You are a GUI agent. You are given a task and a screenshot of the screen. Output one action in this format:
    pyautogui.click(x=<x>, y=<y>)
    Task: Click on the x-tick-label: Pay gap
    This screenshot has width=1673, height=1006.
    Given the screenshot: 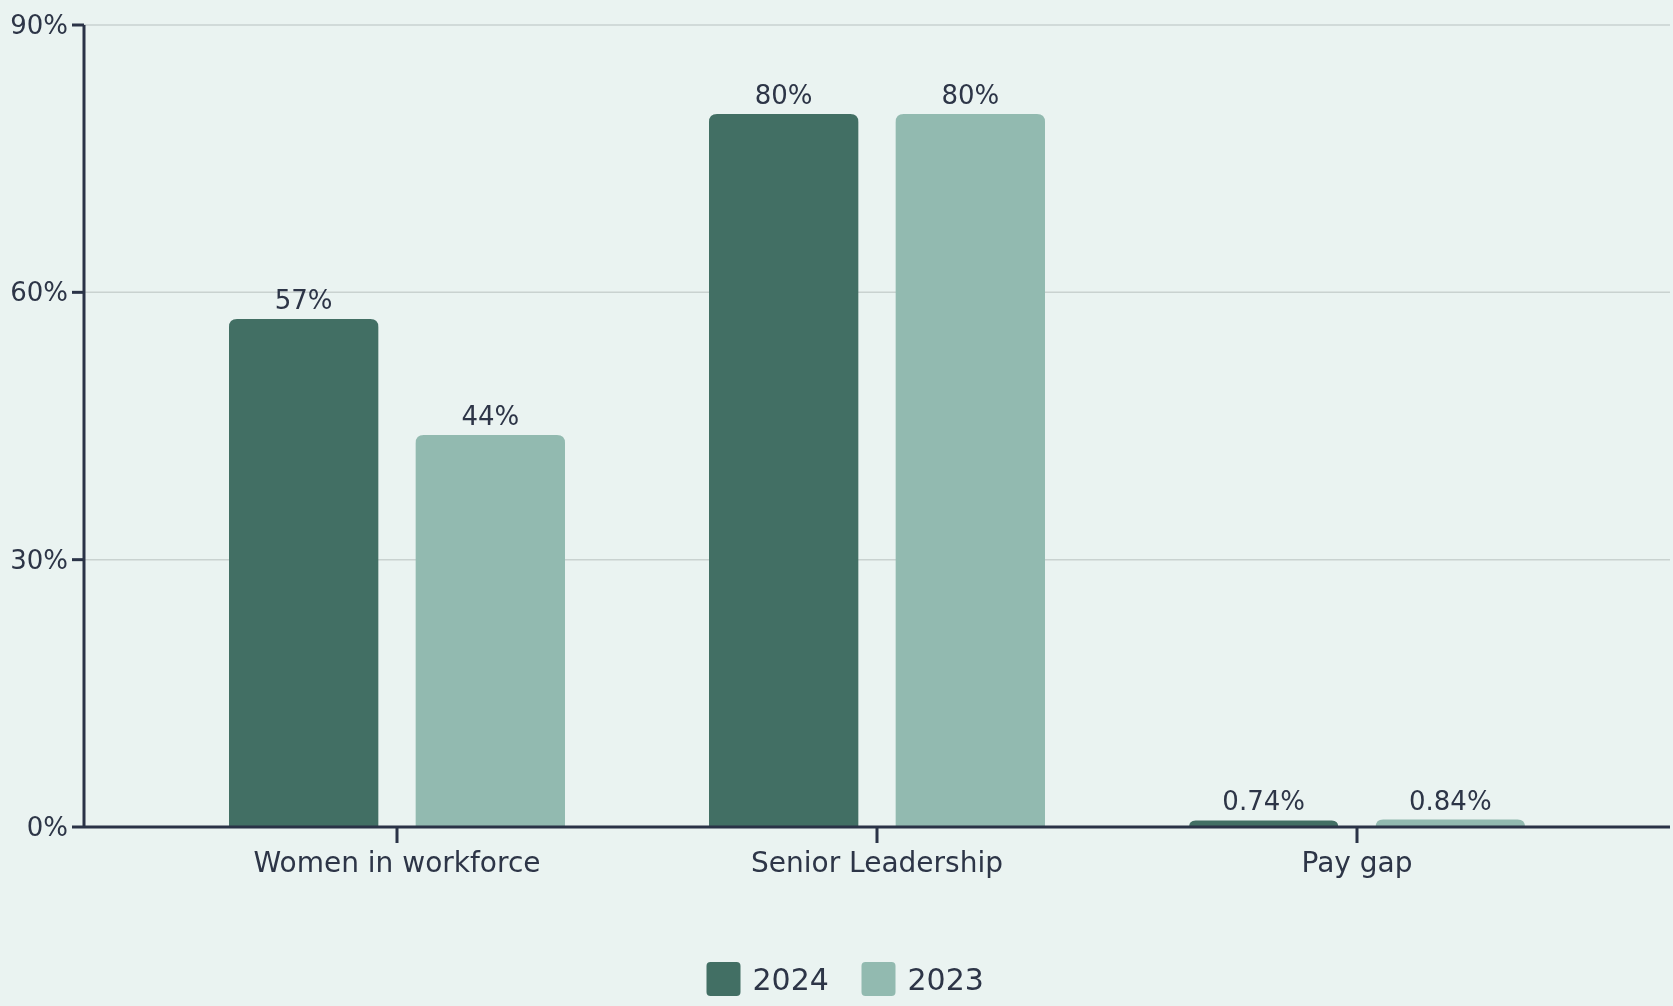 What is the action you would take?
    pyautogui.click(x=1357, y=862)
    